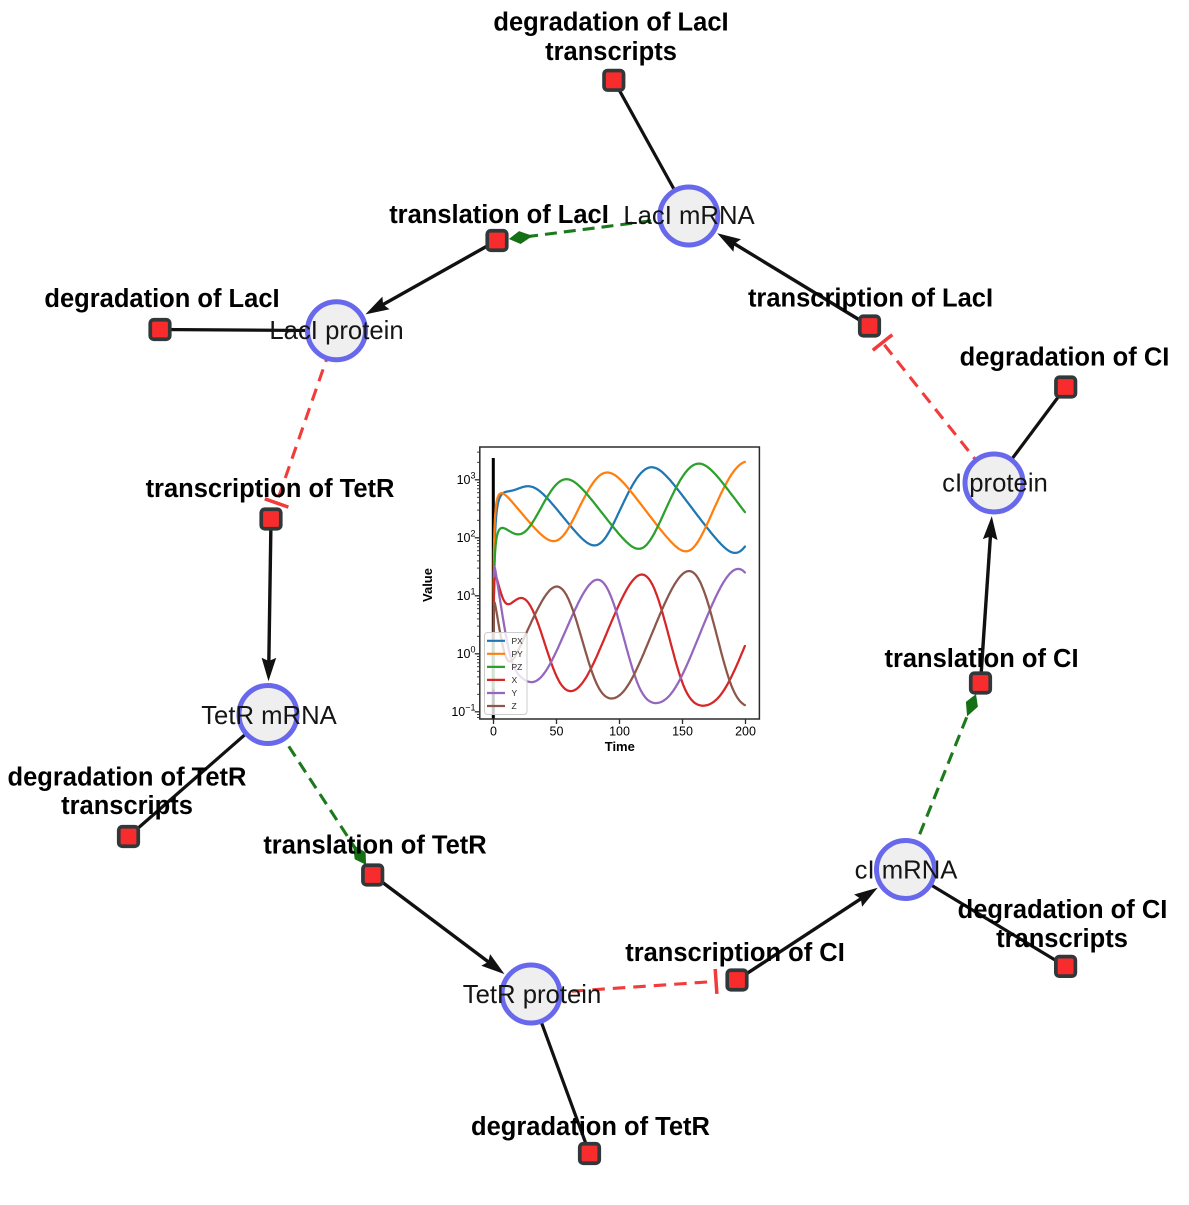  Describe the element at coordinates (493, 732) in the screenshot. I see `svg-text: 0` at that location.